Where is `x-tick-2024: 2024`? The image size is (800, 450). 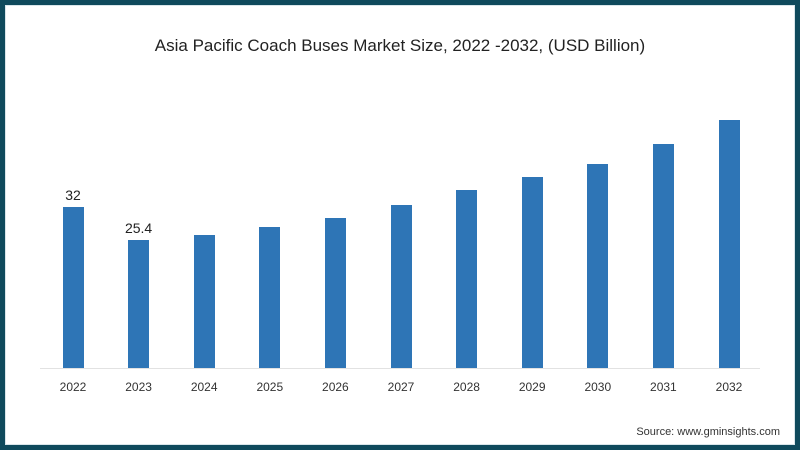
x-tick-2024: 2024 is located at coordinates (204, 387).